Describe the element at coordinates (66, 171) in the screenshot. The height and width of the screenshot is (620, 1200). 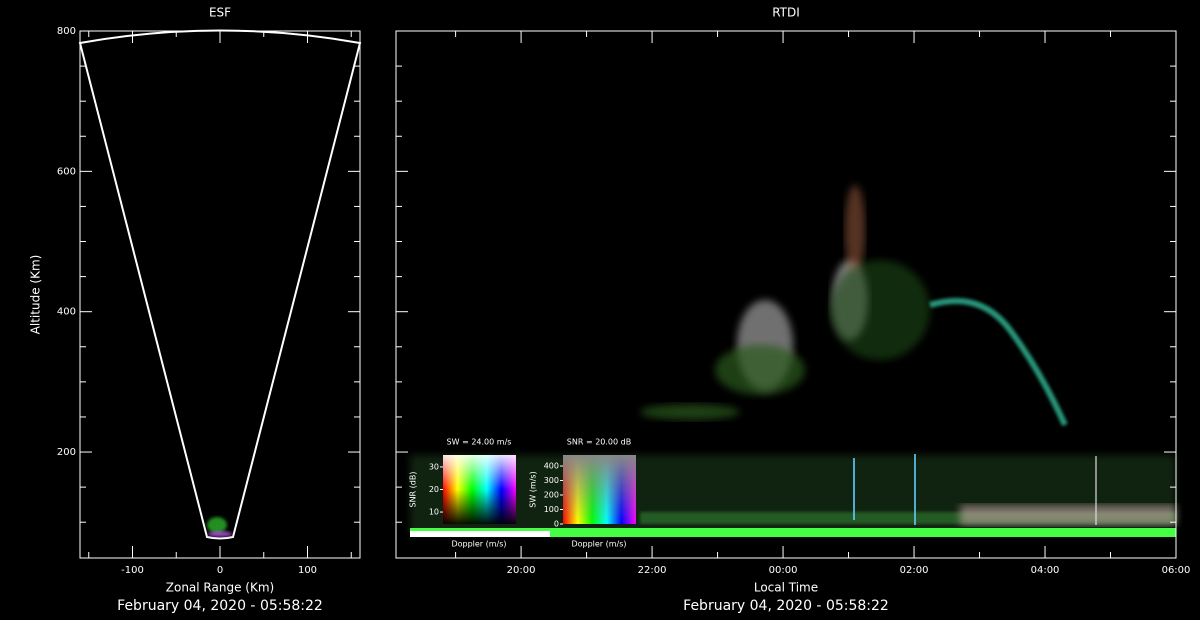
I see `y-tick-label: 600` at that location.